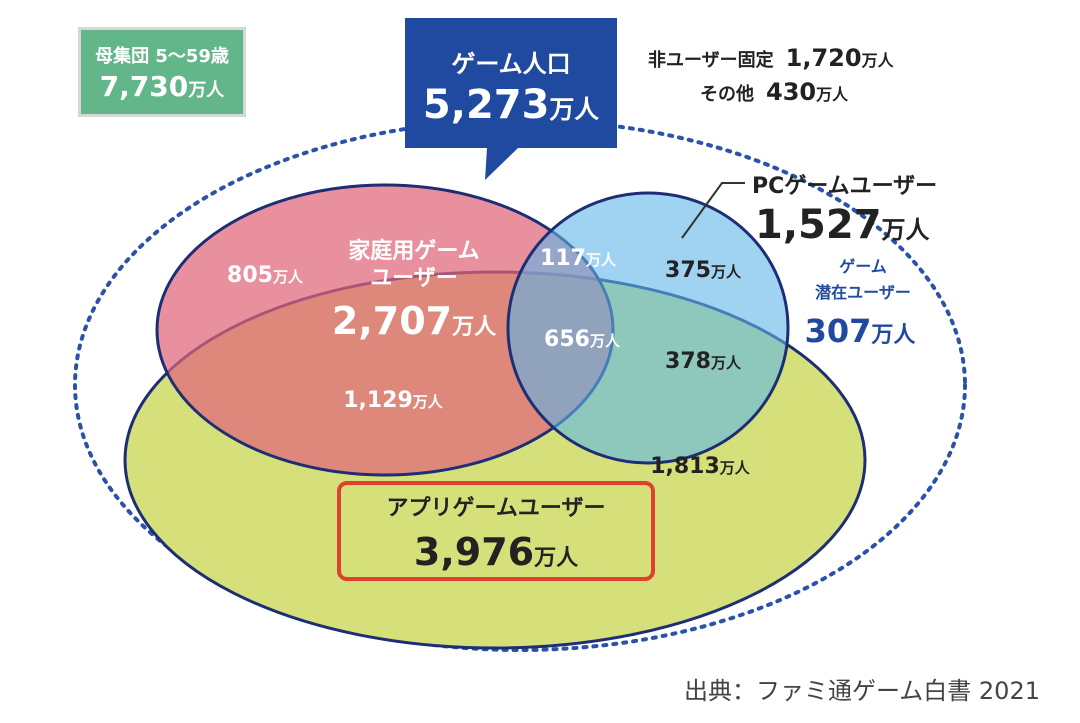  I want to click on pc-users-circle, so click(648, 328).